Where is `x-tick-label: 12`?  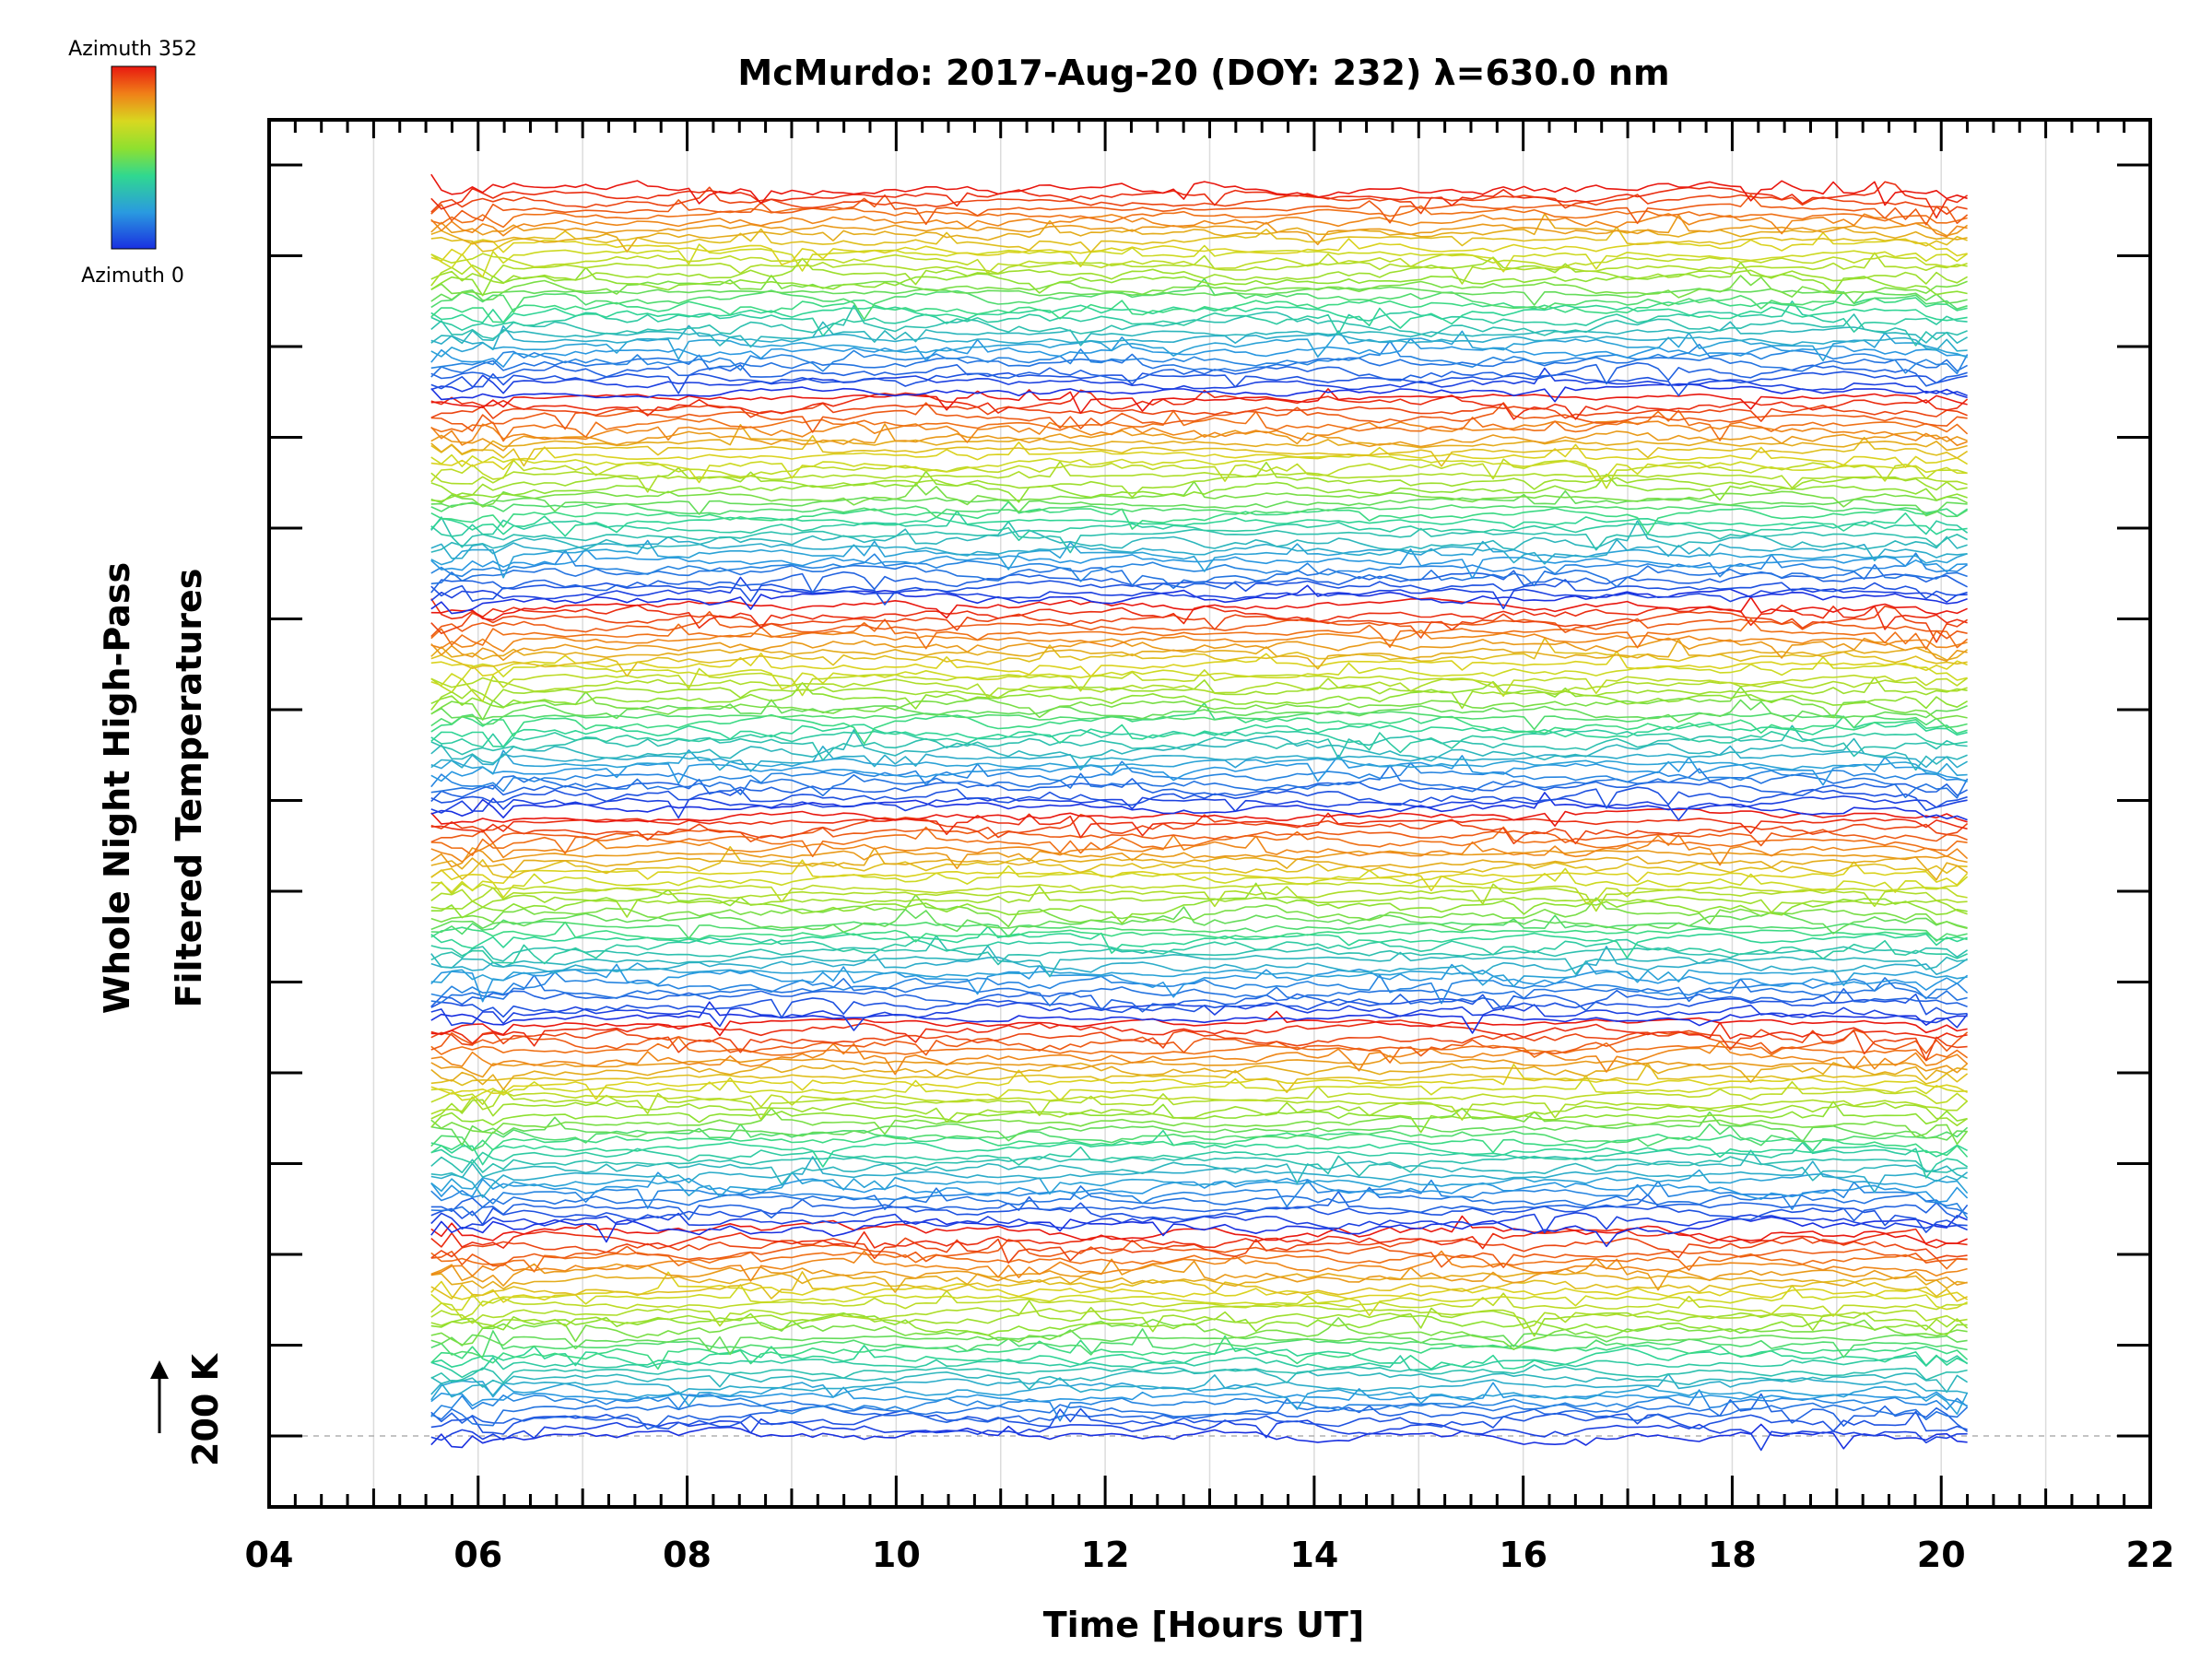 x-tick-label: 12 is located at coordinates (1105, 1555).